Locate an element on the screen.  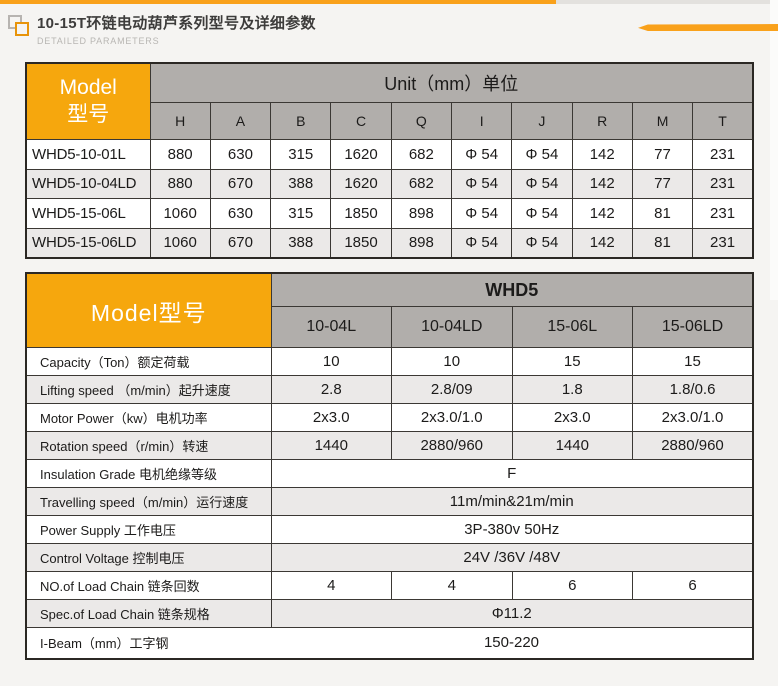
table-subheader-row: H A B C Q I J R M T is located at coordinates (390, 121).